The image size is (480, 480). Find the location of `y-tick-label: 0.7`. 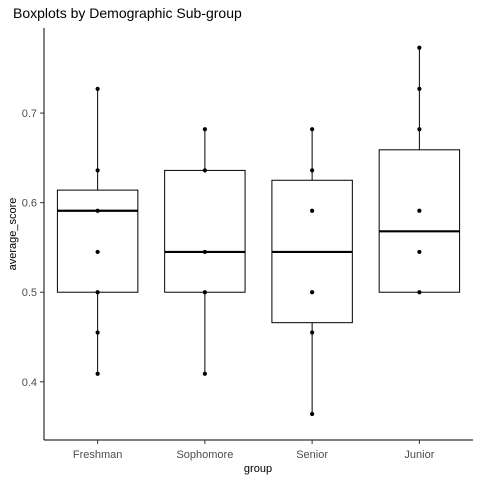

y-tick-label: 0.7 is located at coordinates (29, 114).